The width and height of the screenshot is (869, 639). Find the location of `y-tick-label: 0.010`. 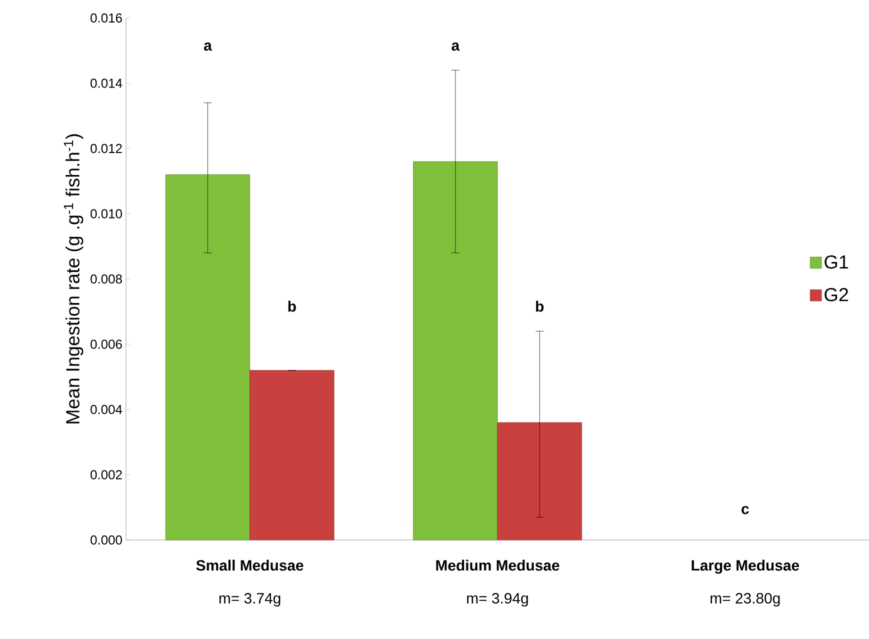

y-tick-label: 0.010 is located at coordinates (106, 213).